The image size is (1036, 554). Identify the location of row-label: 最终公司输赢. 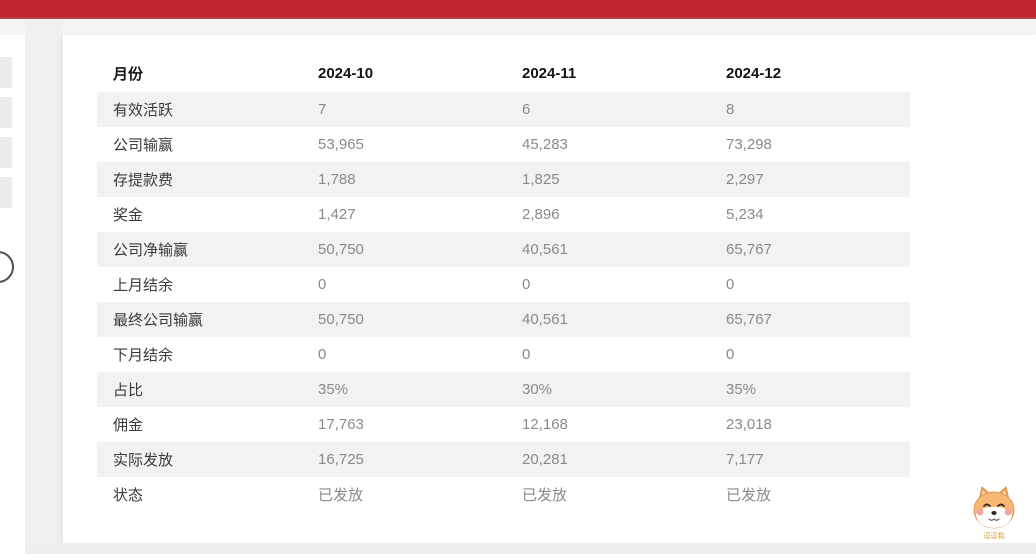
(158, 320).